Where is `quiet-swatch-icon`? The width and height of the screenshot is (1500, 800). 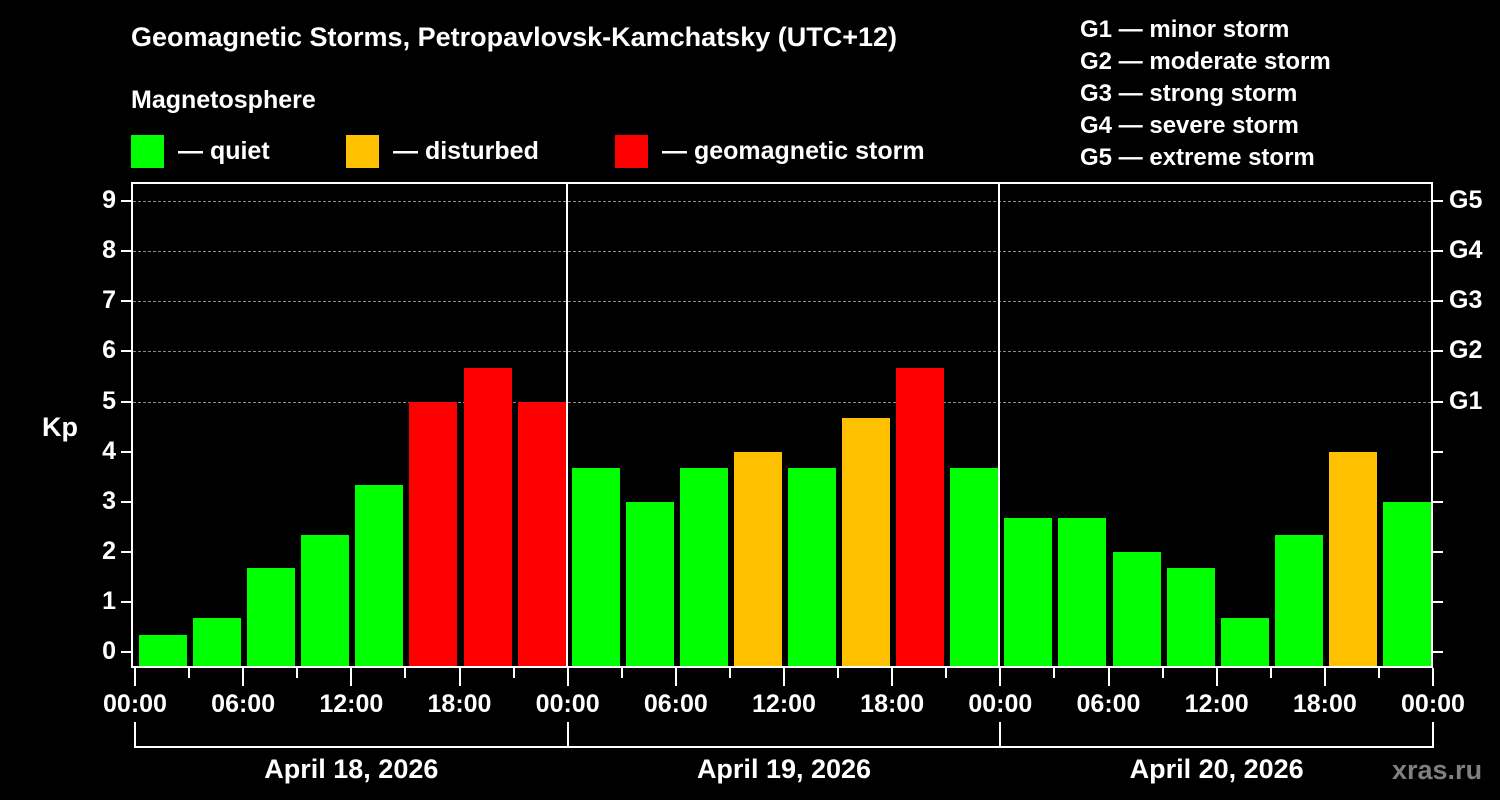
quiet-swatch-icon is located at coordinates (147, 151).